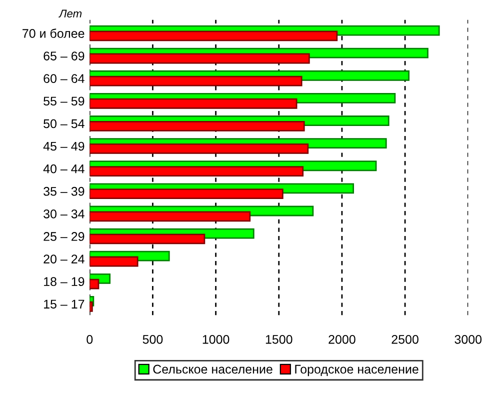 This screenshot has height=394, width=498. Describe the element at coordinates (64, 236) in the screenshot. I see `y-tick-label: 25 – 29` at that location.